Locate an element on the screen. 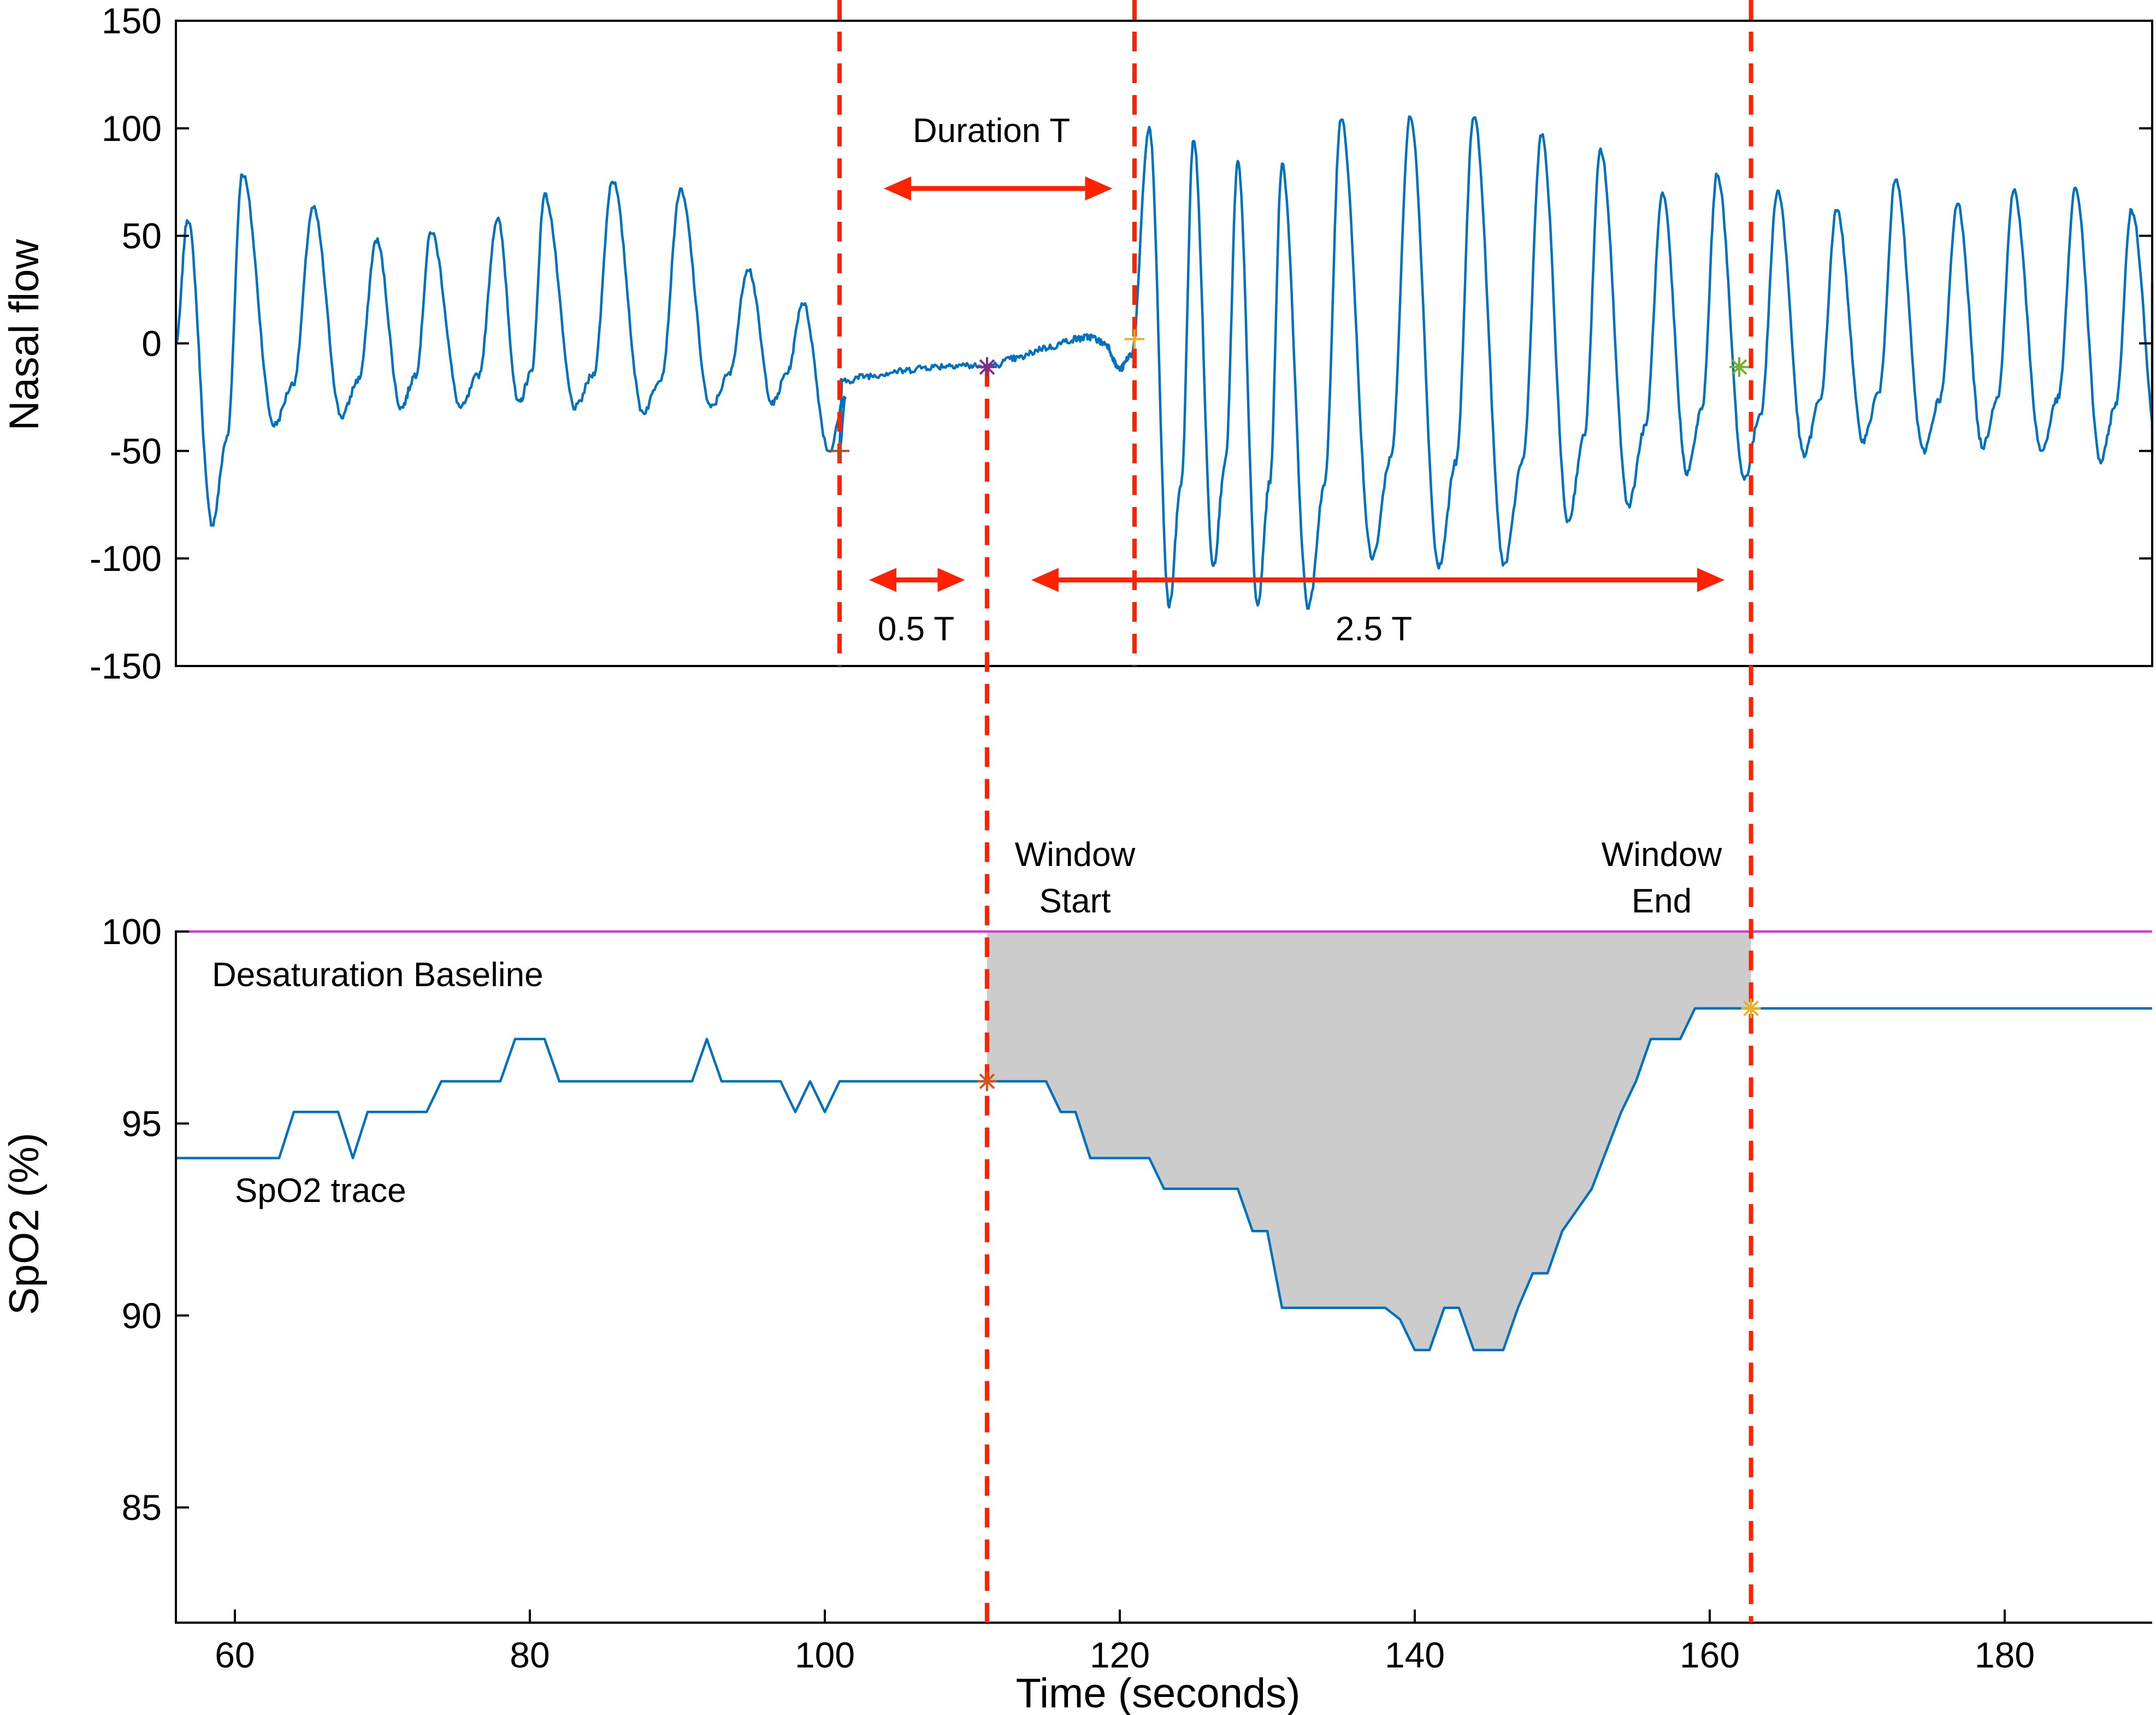  half-t-label: 0.5 T is located at coordinates (916, 629).